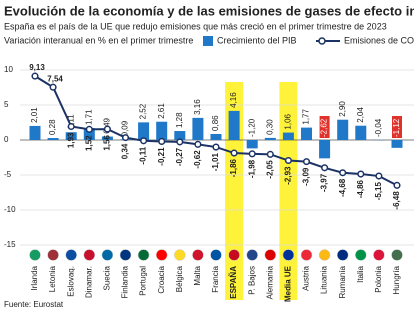 This screenshot has height=311, width=414. What do you see at coordinates (125, 281) in the screenshot?
I see `x-tick-label: Finlandia` at bounding box center [125, 281].